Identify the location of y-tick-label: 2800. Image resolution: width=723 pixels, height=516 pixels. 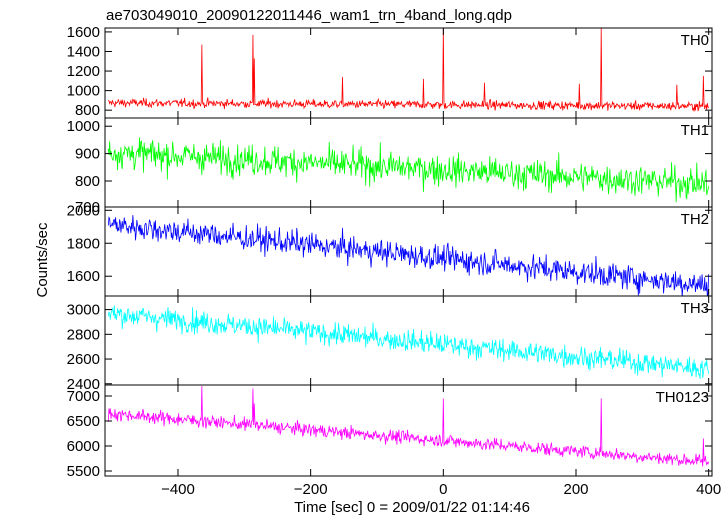
(83, 334).